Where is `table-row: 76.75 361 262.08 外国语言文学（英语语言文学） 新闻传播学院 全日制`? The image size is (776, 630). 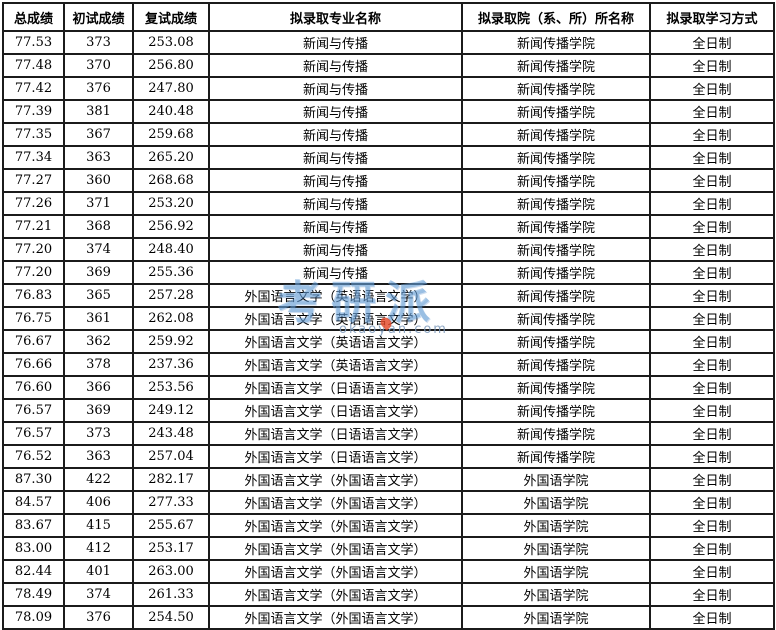
table-row: 76.75 361 262.08 外国语言文学（英语语言文学） 新闻传播学院 全日制 is located at coordinates (388, 318).